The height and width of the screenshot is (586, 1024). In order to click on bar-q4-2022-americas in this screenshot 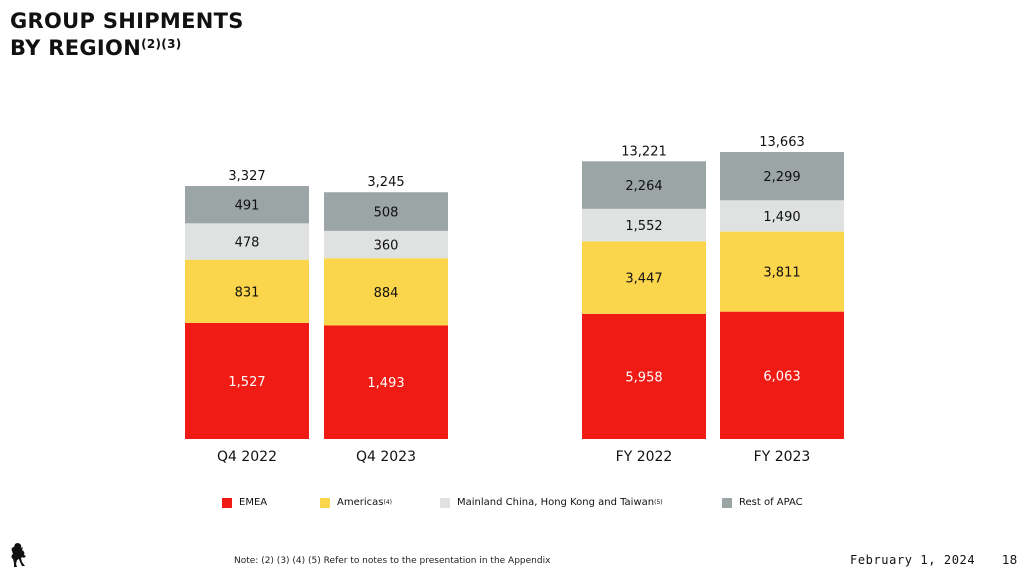, I will do `click(247, 291)`.